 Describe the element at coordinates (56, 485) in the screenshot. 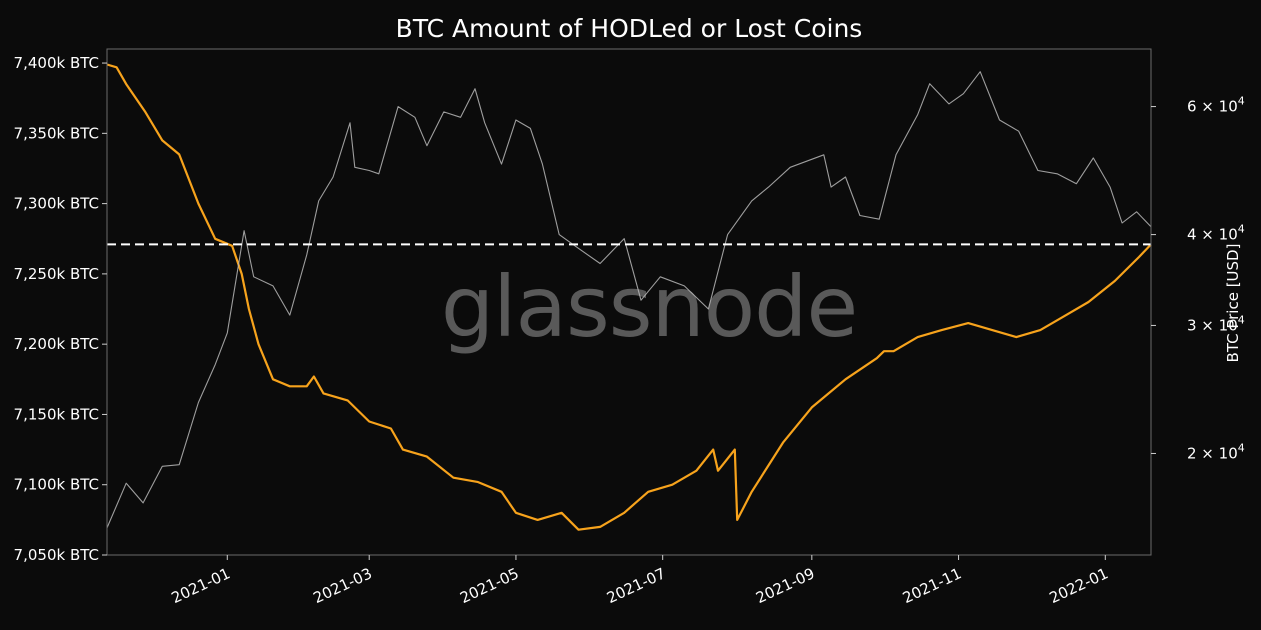

I see `left-y-tick-label: 7,100k BTC` at that location.